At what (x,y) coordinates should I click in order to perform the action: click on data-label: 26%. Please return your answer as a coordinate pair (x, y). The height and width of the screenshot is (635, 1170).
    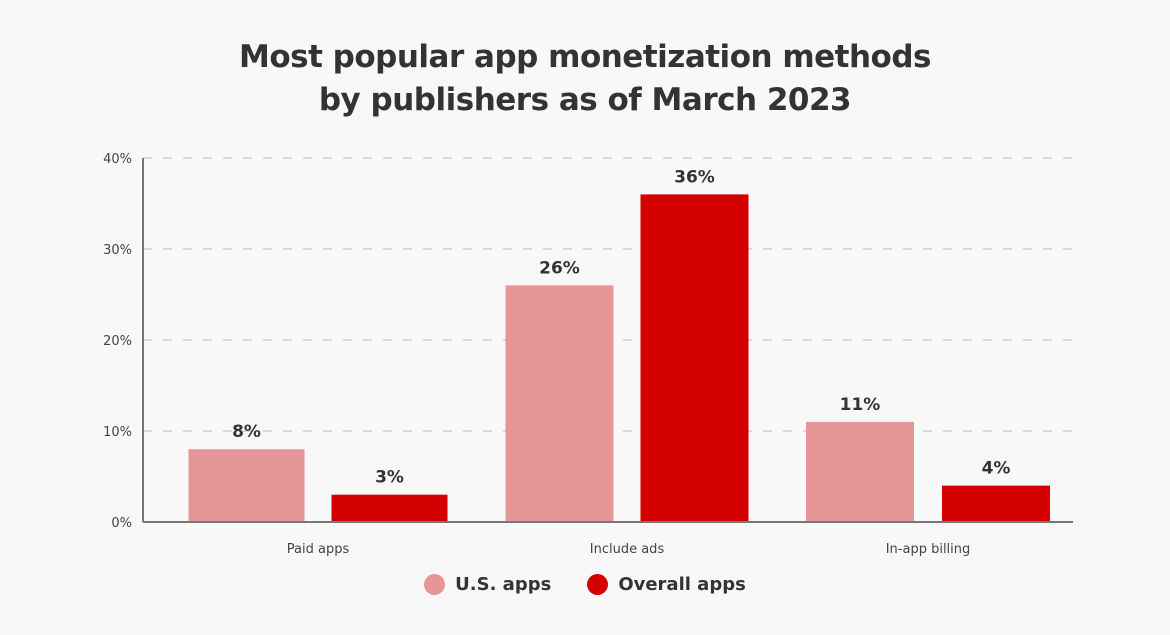
    Looking at the image, I should click on (559, 268).